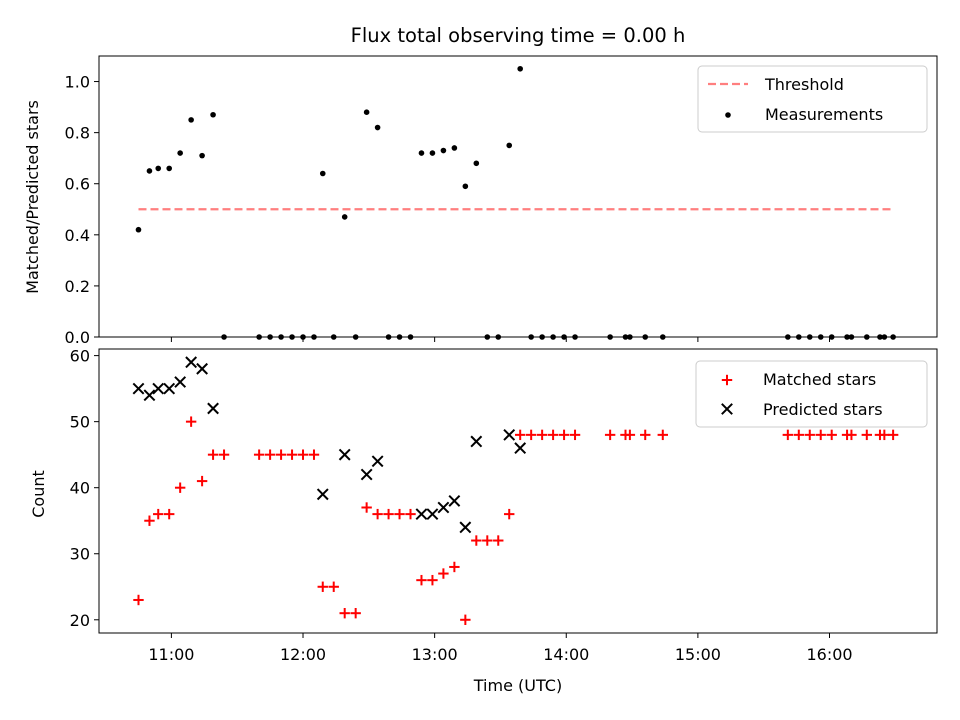 The height and width of the screenshot is (720, 960). Describe the element at coordinates (435, 654) in the screenshot. I see `x-tick-label: 13:00` at that location.